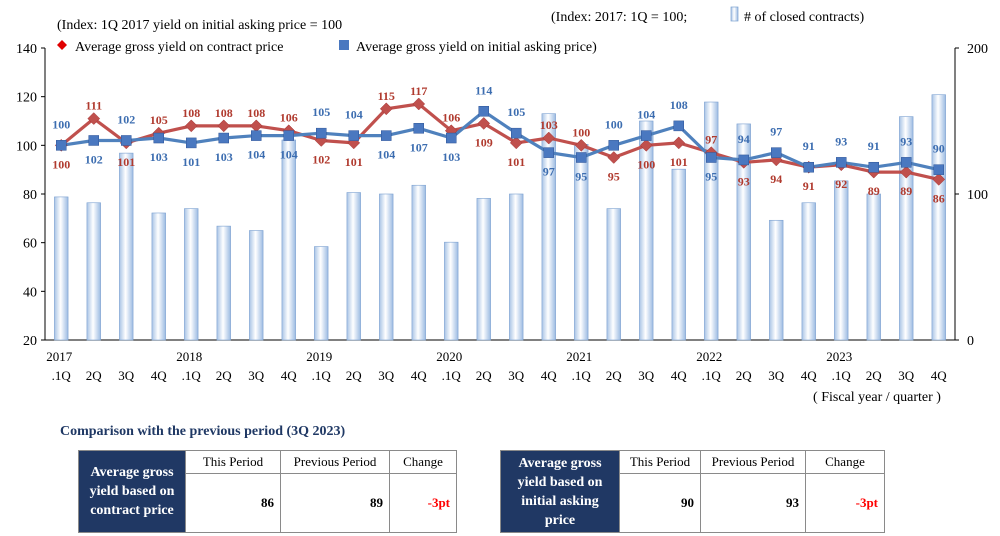 The image size is (1000, 536). I want to click on data-label-contract: 95, so click(614, 177).